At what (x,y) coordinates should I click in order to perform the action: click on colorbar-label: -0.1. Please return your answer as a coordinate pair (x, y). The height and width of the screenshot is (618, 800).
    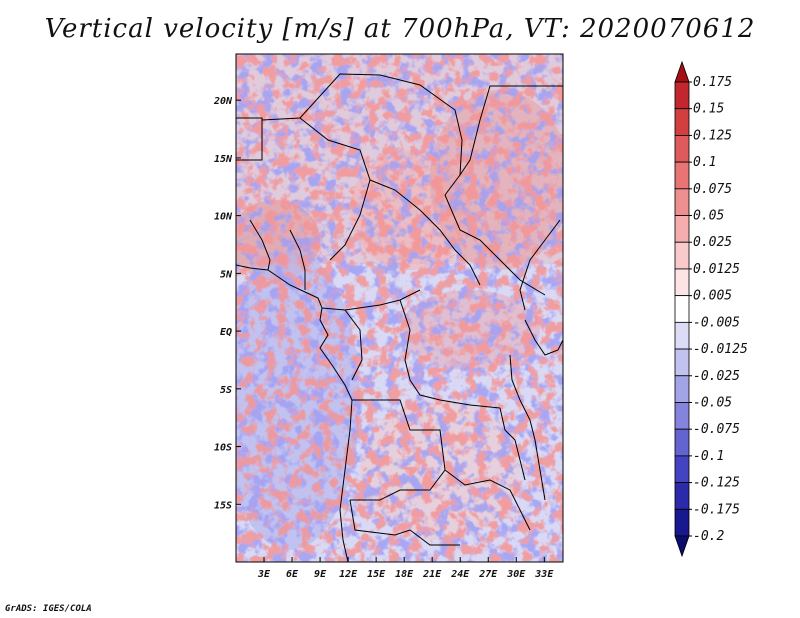
    Looking at the image, I should click on (708, 456).